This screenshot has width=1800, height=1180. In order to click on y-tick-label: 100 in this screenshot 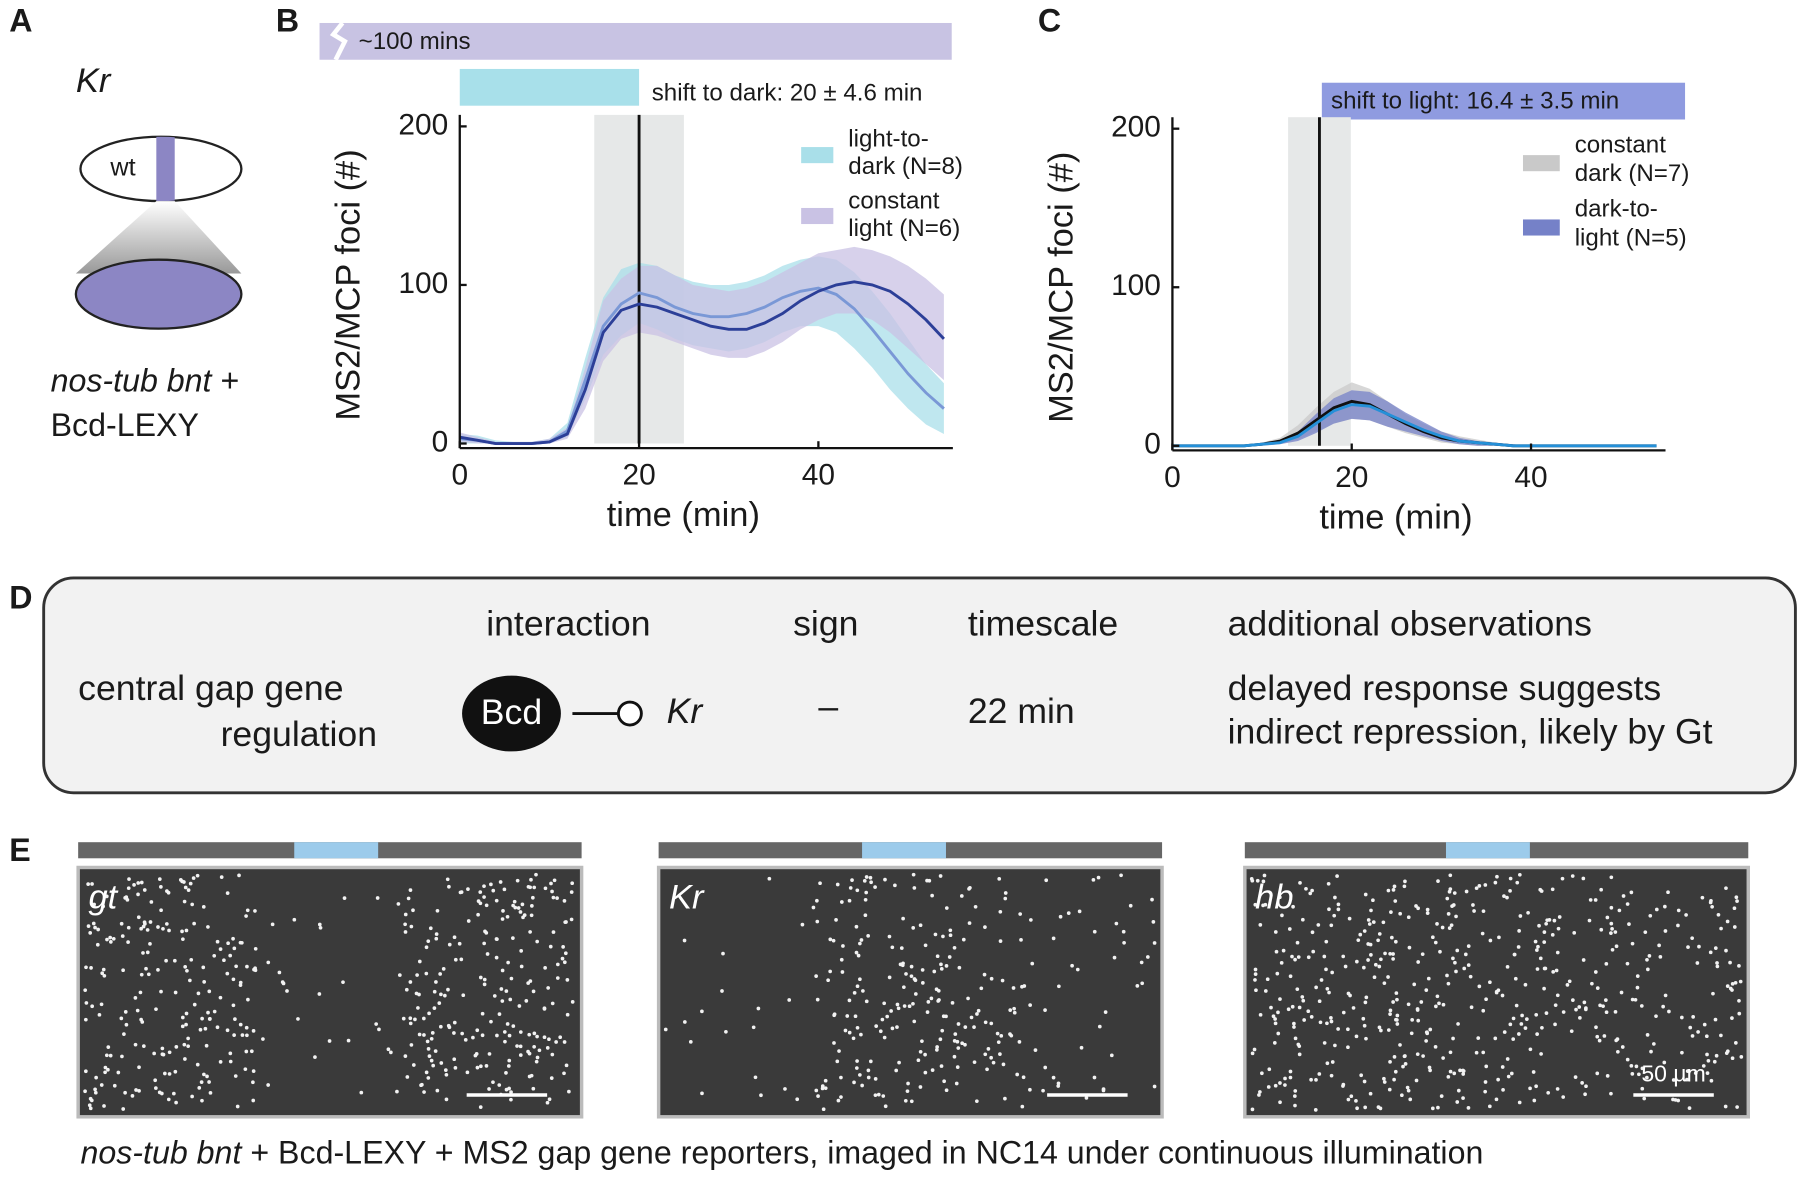, I will do `click(423, 283)`.